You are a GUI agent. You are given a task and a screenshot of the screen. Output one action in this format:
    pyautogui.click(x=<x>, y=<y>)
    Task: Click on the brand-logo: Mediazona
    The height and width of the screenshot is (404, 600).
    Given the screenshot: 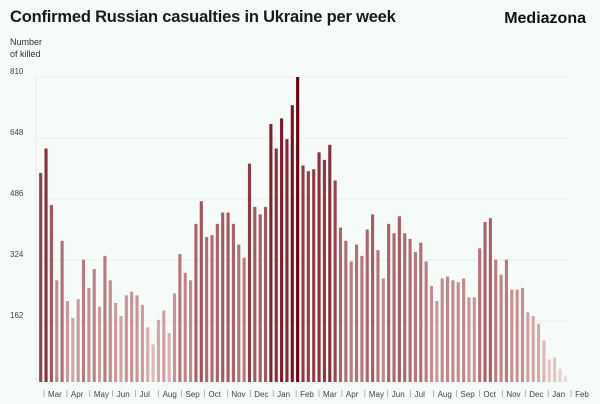 What is the action you would take?
    pyautogui.click(x=545, y=18)
    